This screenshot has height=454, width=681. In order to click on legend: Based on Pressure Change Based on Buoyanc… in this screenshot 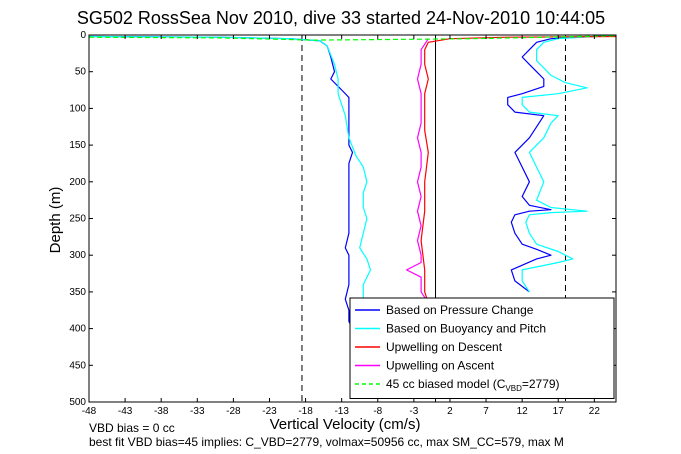, I will do `click(482, 348)`.